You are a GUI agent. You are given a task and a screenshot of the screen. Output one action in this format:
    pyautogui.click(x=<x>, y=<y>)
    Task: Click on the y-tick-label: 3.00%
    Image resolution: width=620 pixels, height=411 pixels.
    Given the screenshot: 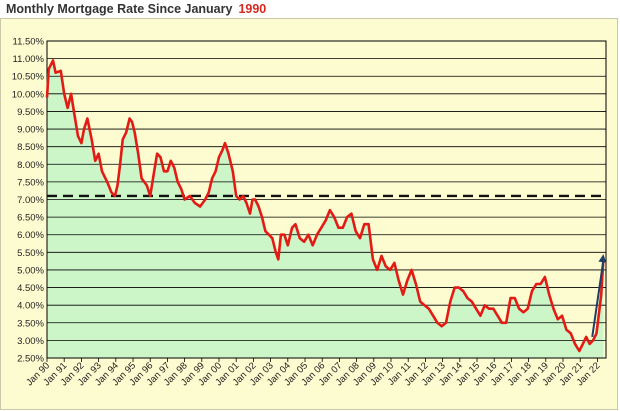 What is the action you would take?
    pyautogui.click(x=30, y=341)
    